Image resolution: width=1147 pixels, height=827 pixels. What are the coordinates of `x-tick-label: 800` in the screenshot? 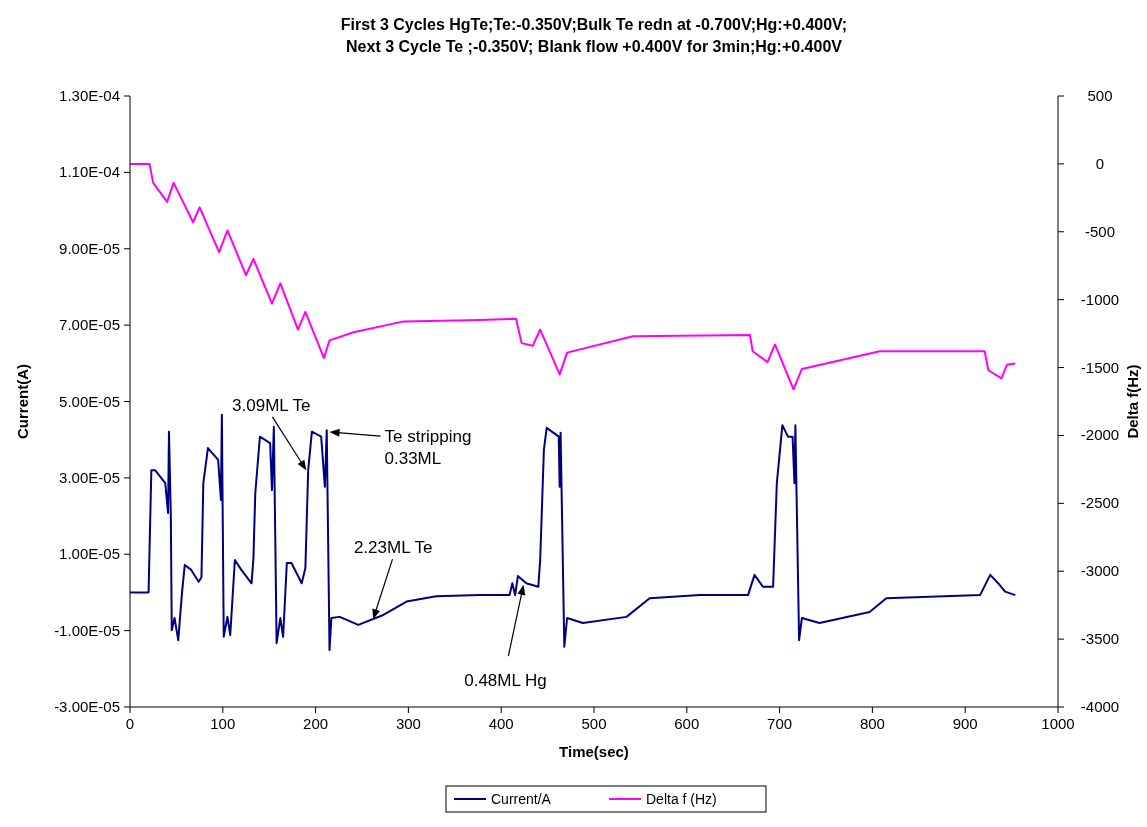 It's located at (872, 723).